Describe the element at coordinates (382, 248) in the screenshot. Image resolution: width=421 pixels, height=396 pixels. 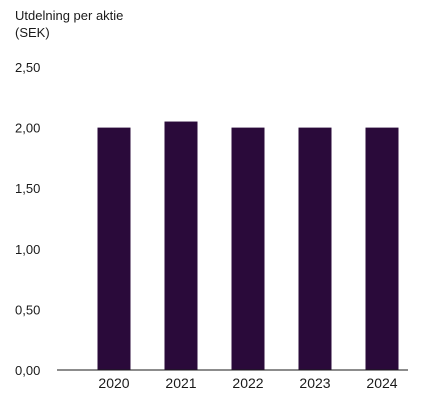
I see `bar-2024` at that location.